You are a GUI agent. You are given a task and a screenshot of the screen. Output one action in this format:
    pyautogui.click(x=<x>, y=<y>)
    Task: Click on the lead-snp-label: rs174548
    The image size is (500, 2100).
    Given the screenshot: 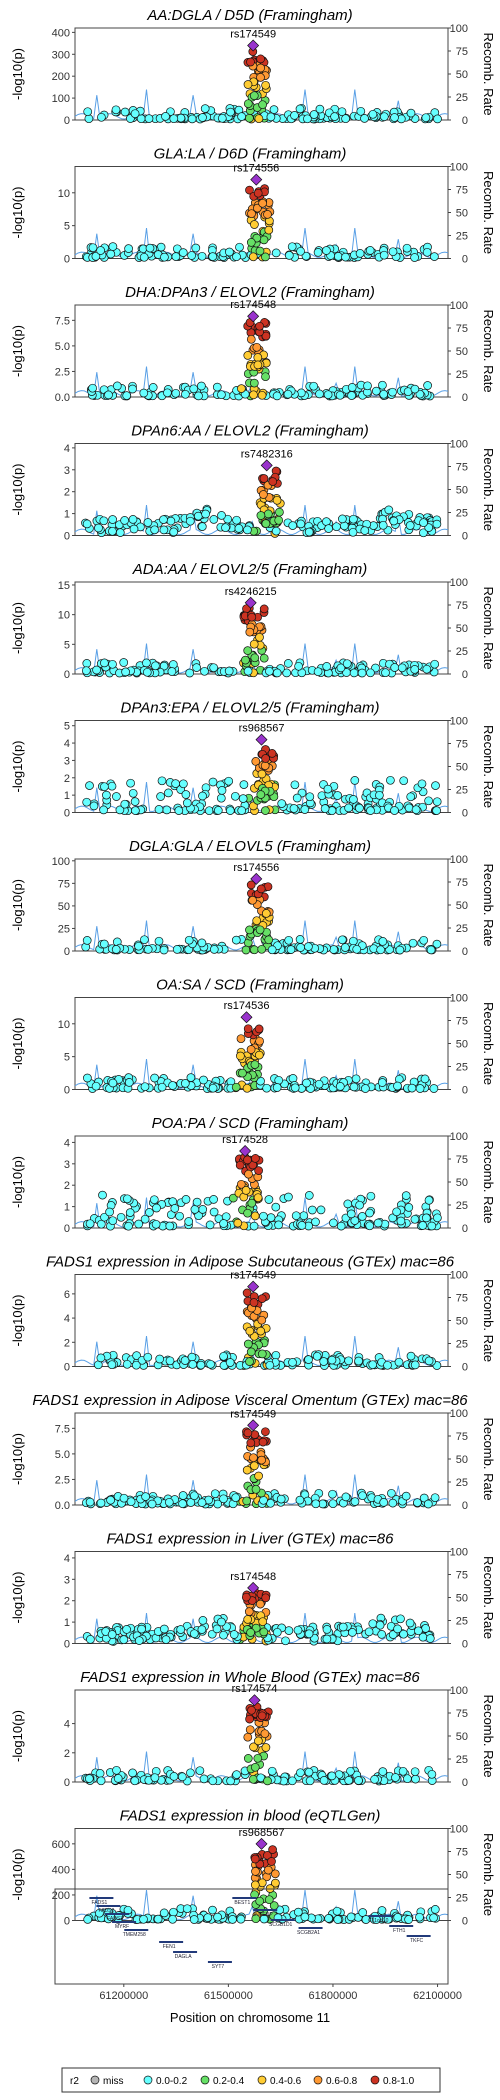 What is the action you would take?
    pyautogui.click(x=253, y=305)
    